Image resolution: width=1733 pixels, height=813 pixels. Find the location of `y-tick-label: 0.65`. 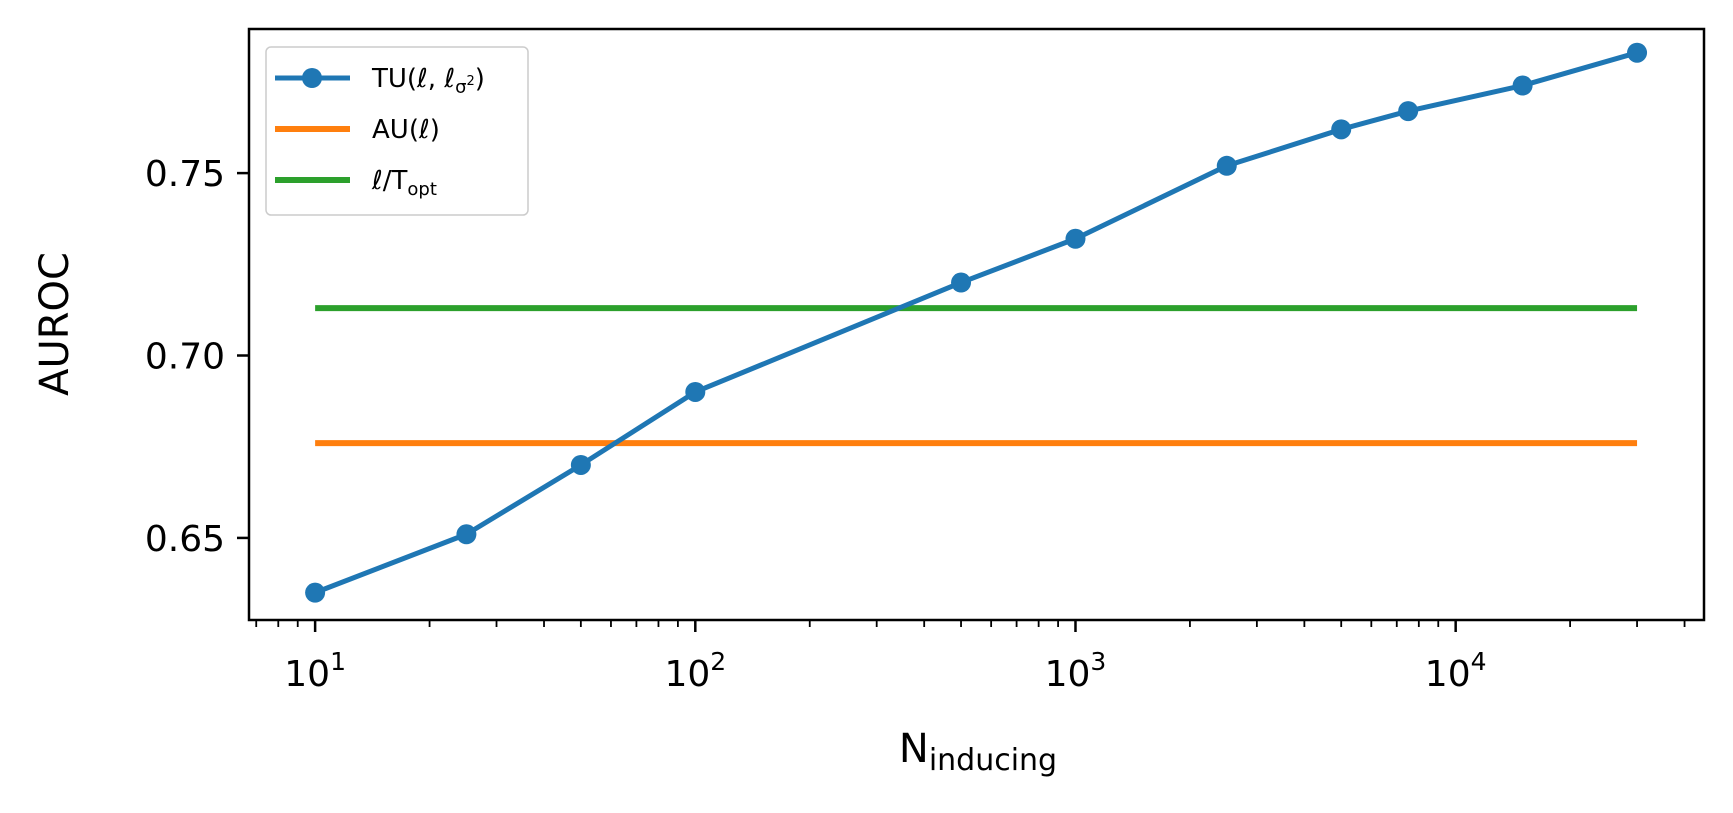

y-tick-label: 0.65 is located at coordinates (185, 539).